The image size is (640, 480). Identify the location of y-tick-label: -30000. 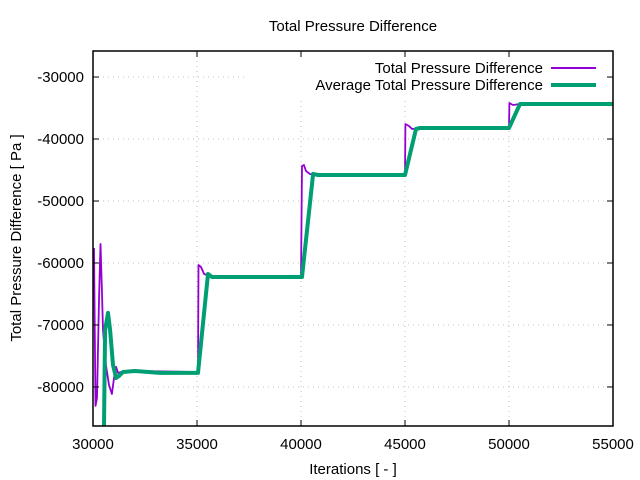
(60, 77).